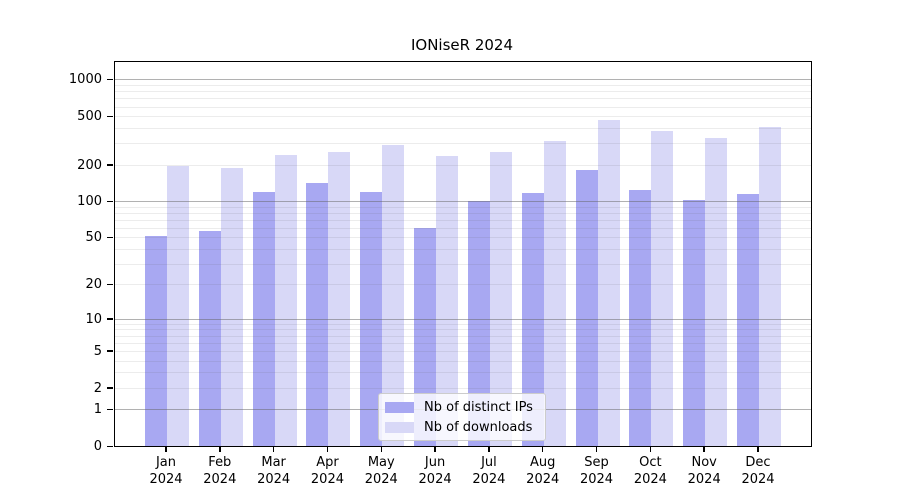 The height and width of the screenshot is (500, 900). I want to click on bar-jul-distinct-ips, so click(478, 323).